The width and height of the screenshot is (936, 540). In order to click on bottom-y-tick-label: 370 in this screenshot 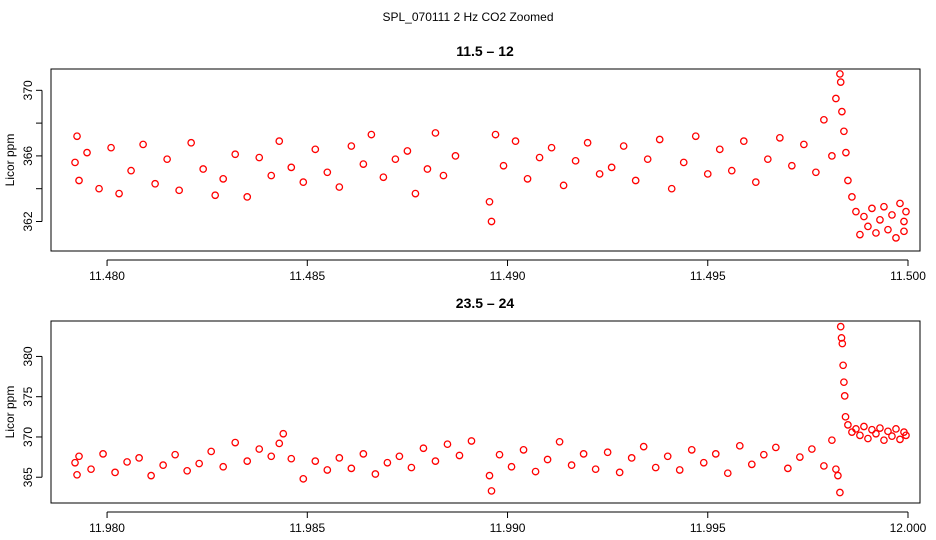, I will do `click(28, 437)`.